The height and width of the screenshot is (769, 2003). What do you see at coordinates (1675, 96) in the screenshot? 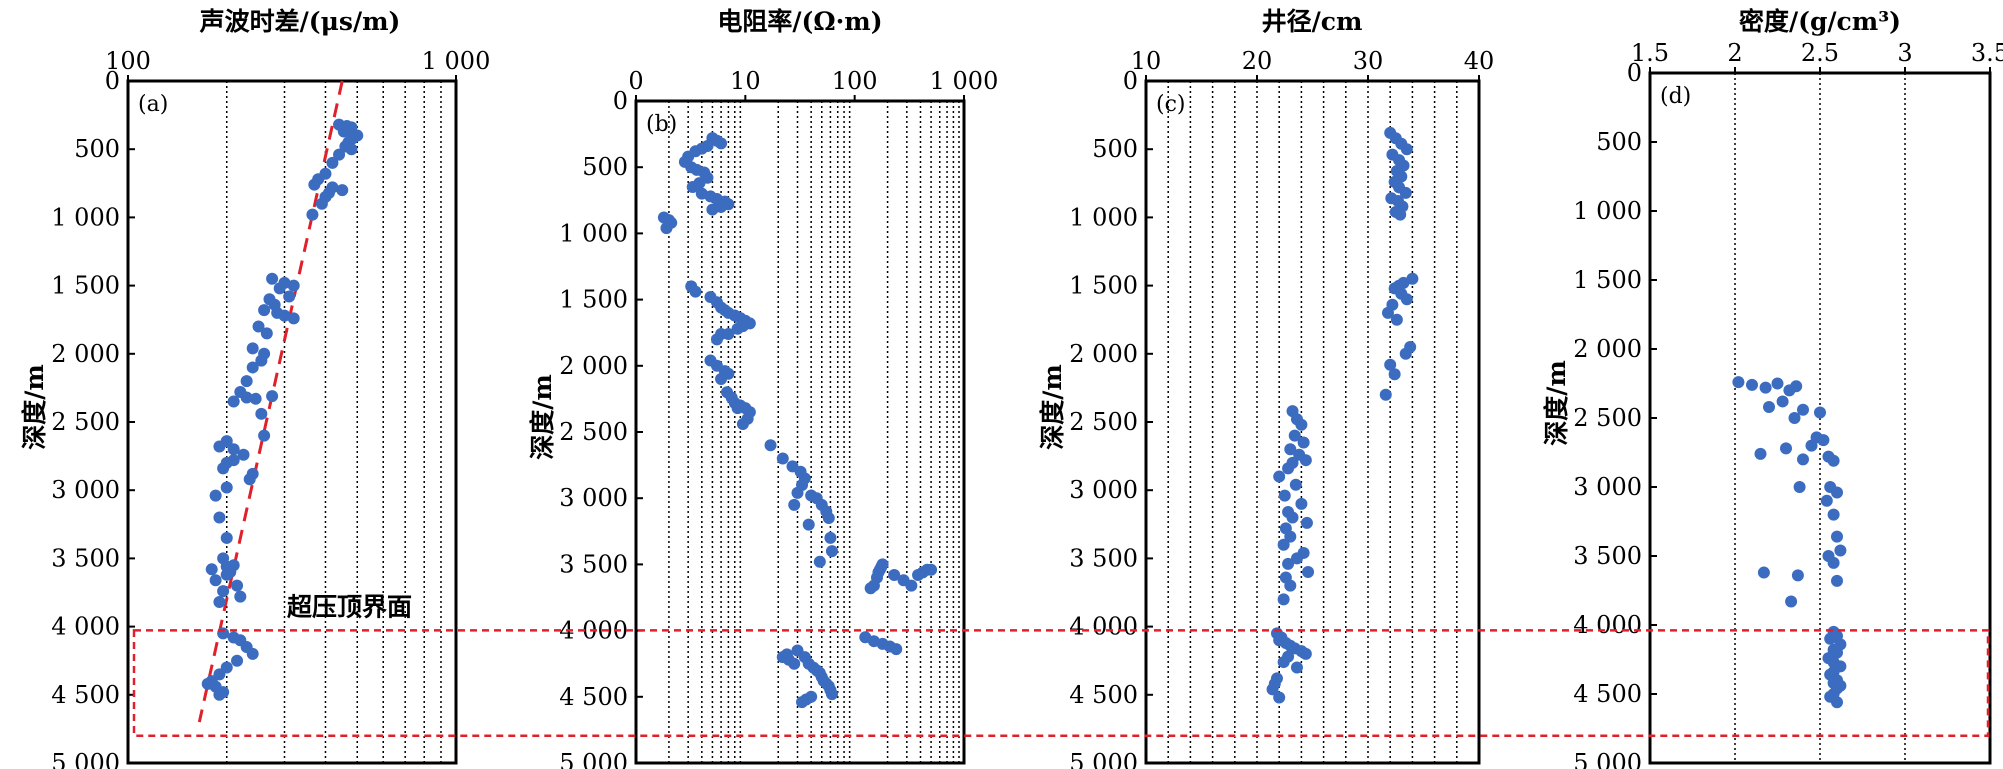
I see `panel-label: (d)` at bounding box center [1675, 96].